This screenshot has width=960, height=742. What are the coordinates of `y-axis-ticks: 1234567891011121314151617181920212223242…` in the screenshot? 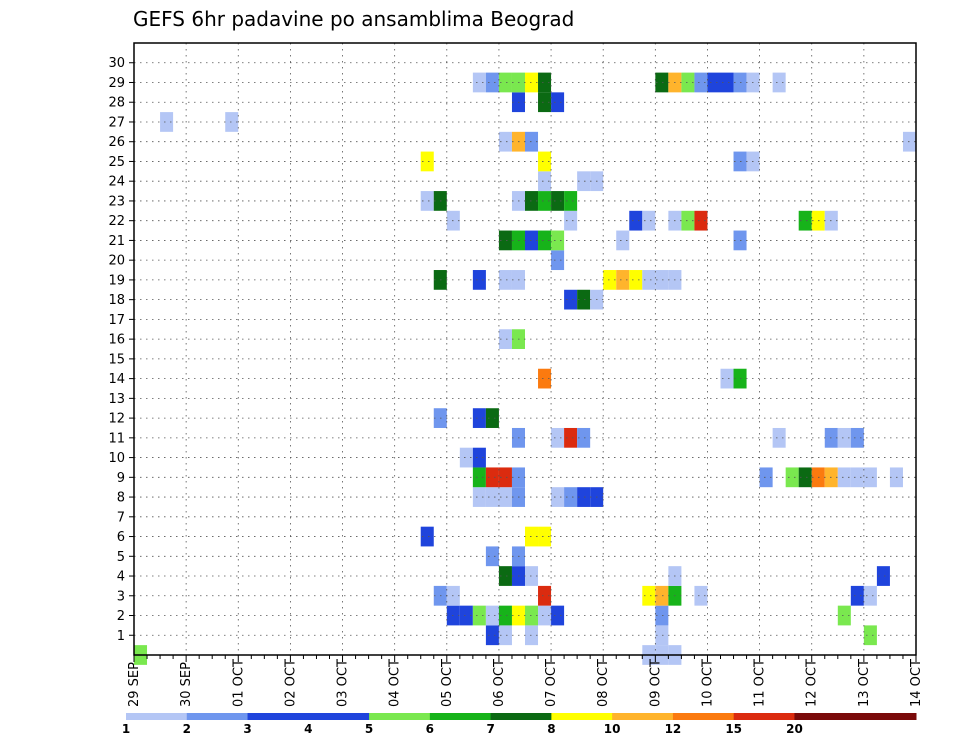 It's located at (121, 350).